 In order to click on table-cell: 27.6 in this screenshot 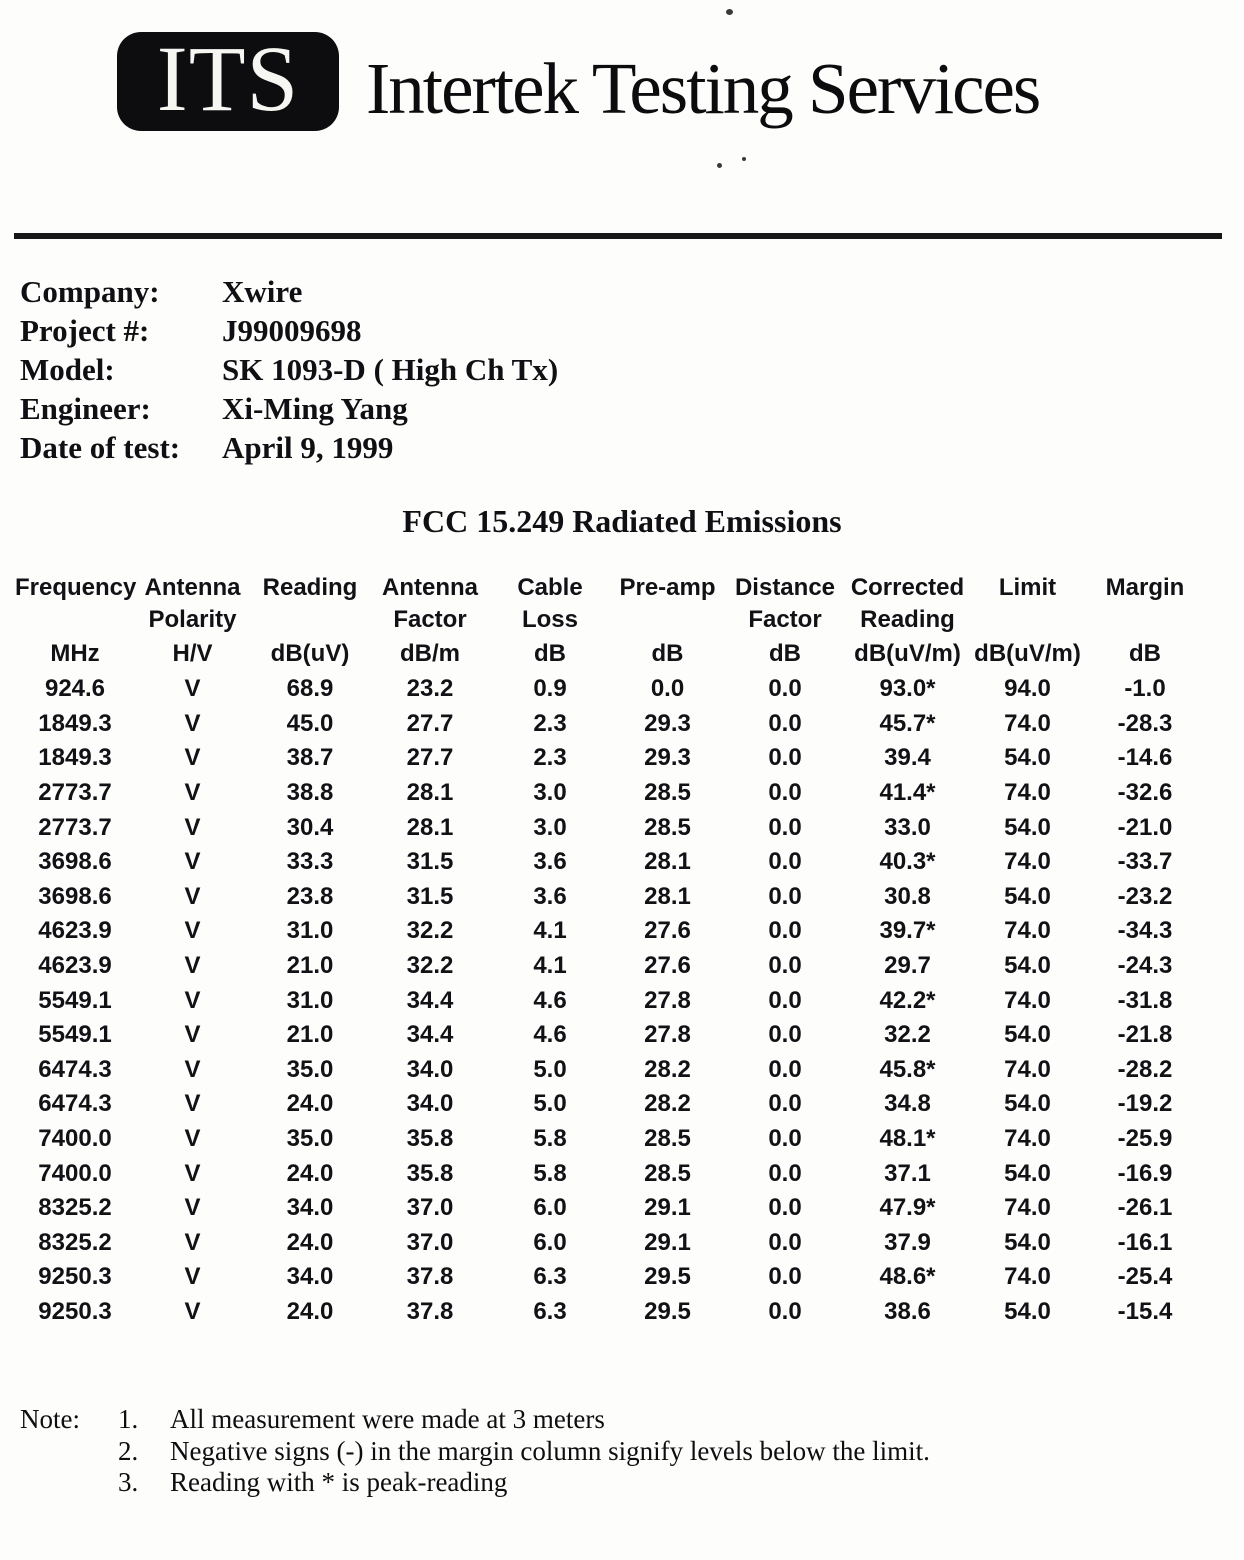, I will do `click(667, 966)`.